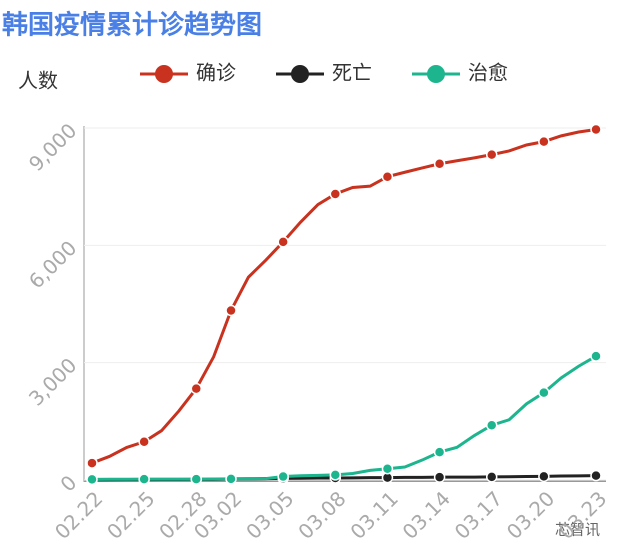 The width and height of the screenshot is (622, 558). What do you see at coordinates (132, 25) in the screenshot?
I see `chart-title: 韩国疫情累计诊趋势图` at bounding box center [132, 25].